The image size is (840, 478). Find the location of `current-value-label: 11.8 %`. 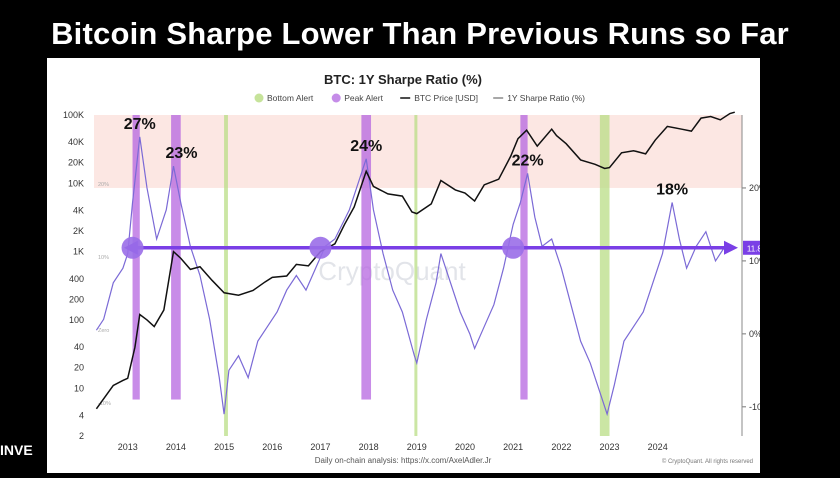

current-value-label: 11.8 % is located at coordinates (753, 248).